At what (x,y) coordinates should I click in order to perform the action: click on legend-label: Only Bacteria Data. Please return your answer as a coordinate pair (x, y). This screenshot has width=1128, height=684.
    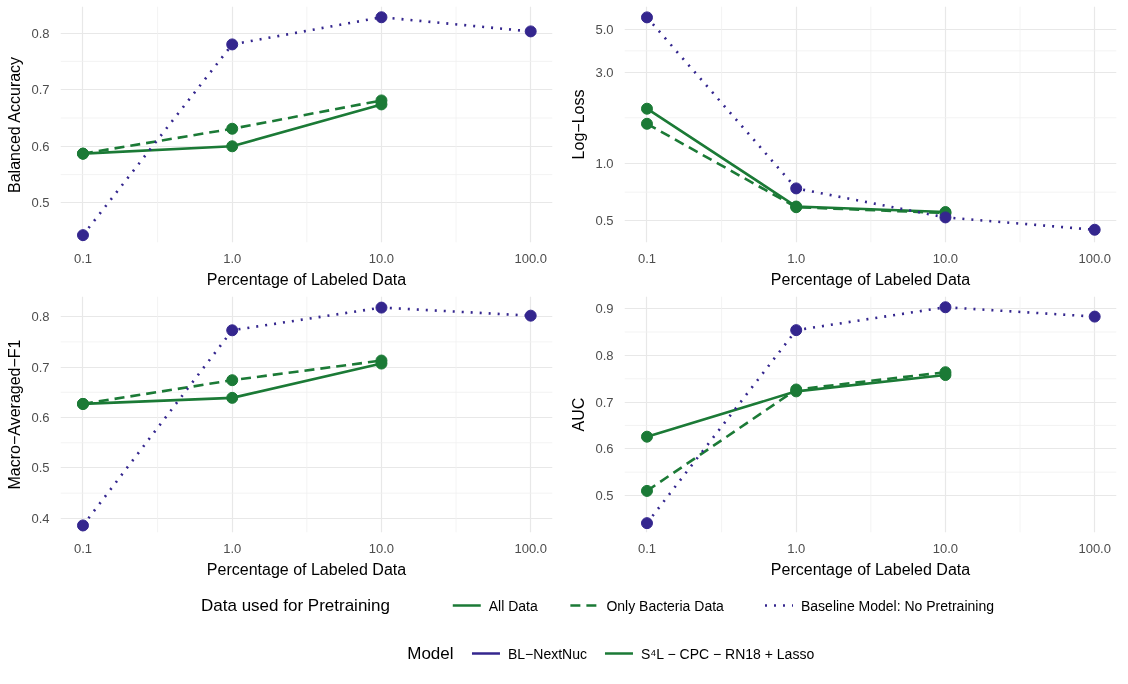
    Looking at the image, I should click on (665, 605).